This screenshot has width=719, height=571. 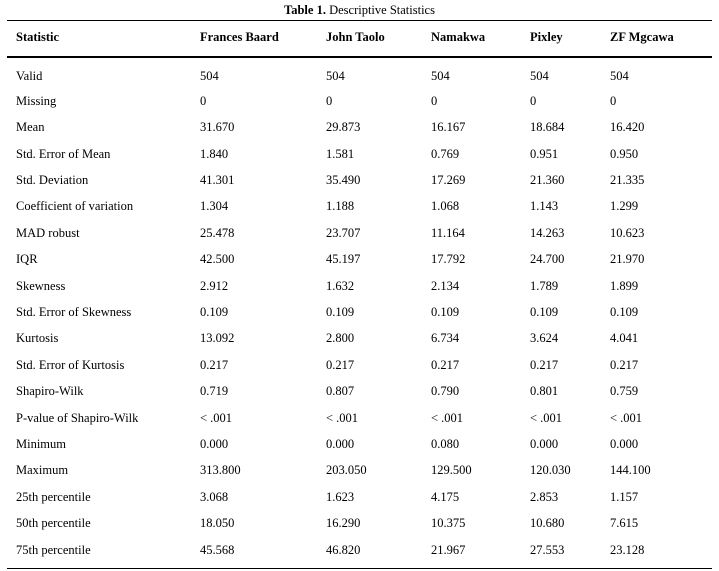 I want to click on cell-value: 313.800, so click(x=220, y=470).